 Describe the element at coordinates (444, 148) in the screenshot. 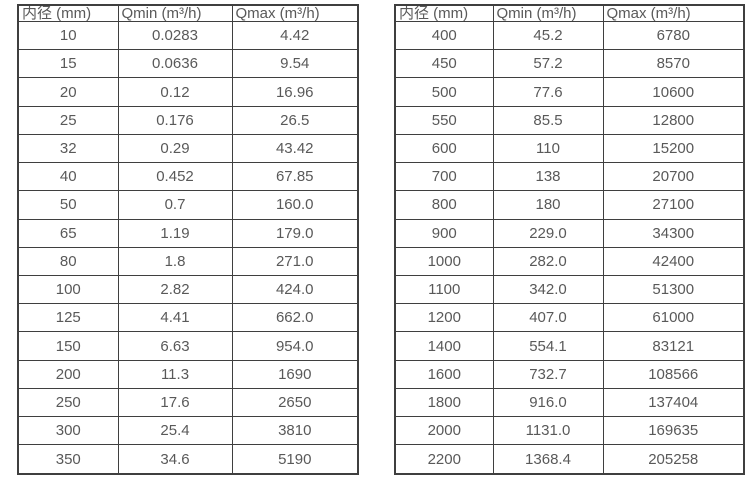

I see `cell: 600` at that location.